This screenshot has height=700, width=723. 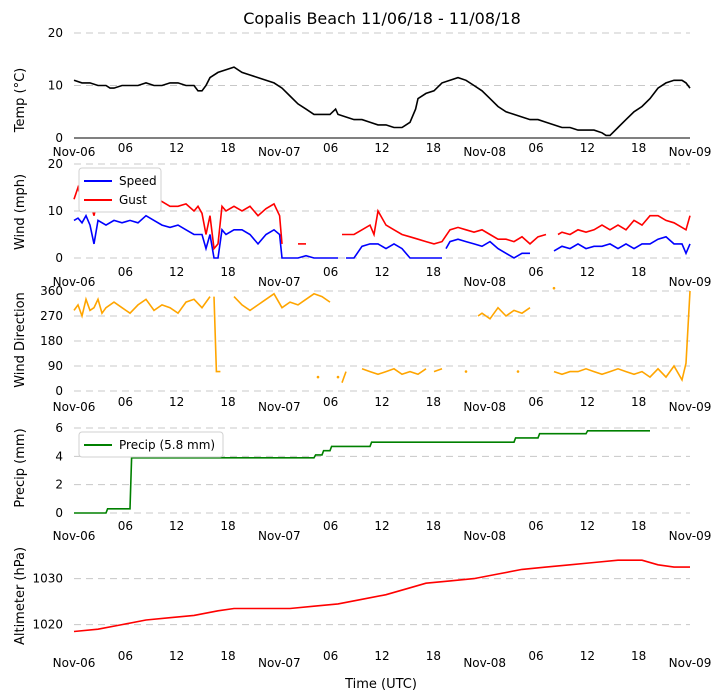 What do you see at coordinates (690, 282) in the screenshot?
I see `x-tick-label-wind: Nov-09` at bounding box center [690, 282].